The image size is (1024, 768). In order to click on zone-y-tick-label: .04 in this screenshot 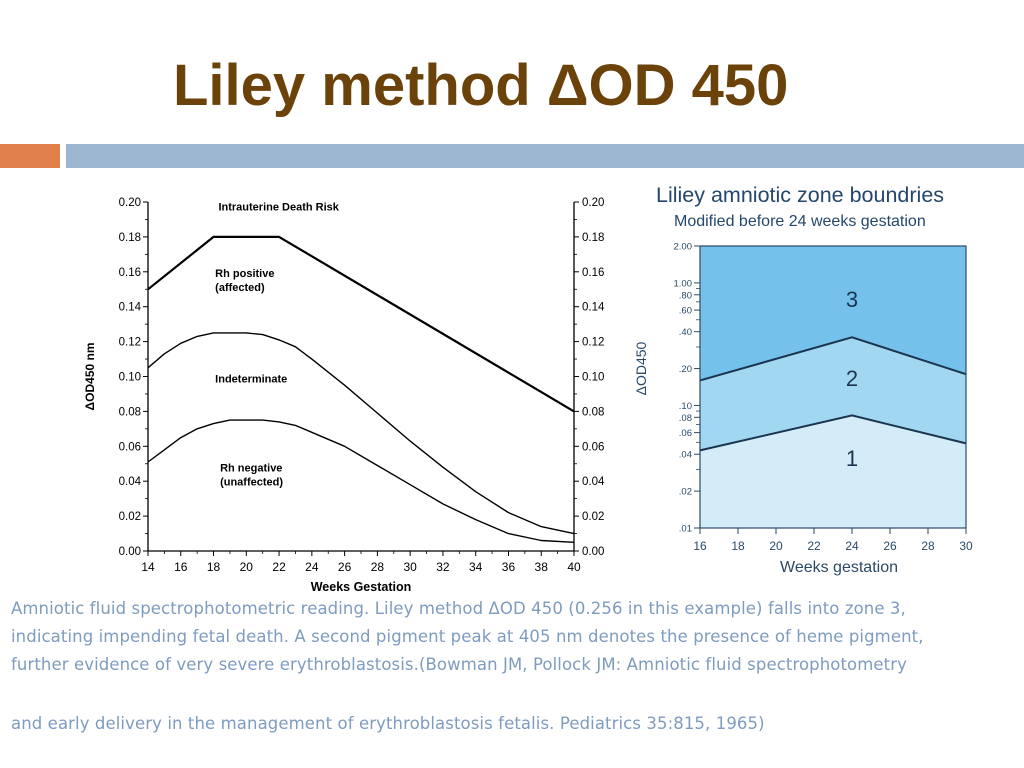, I will do `click(685, 455)`.